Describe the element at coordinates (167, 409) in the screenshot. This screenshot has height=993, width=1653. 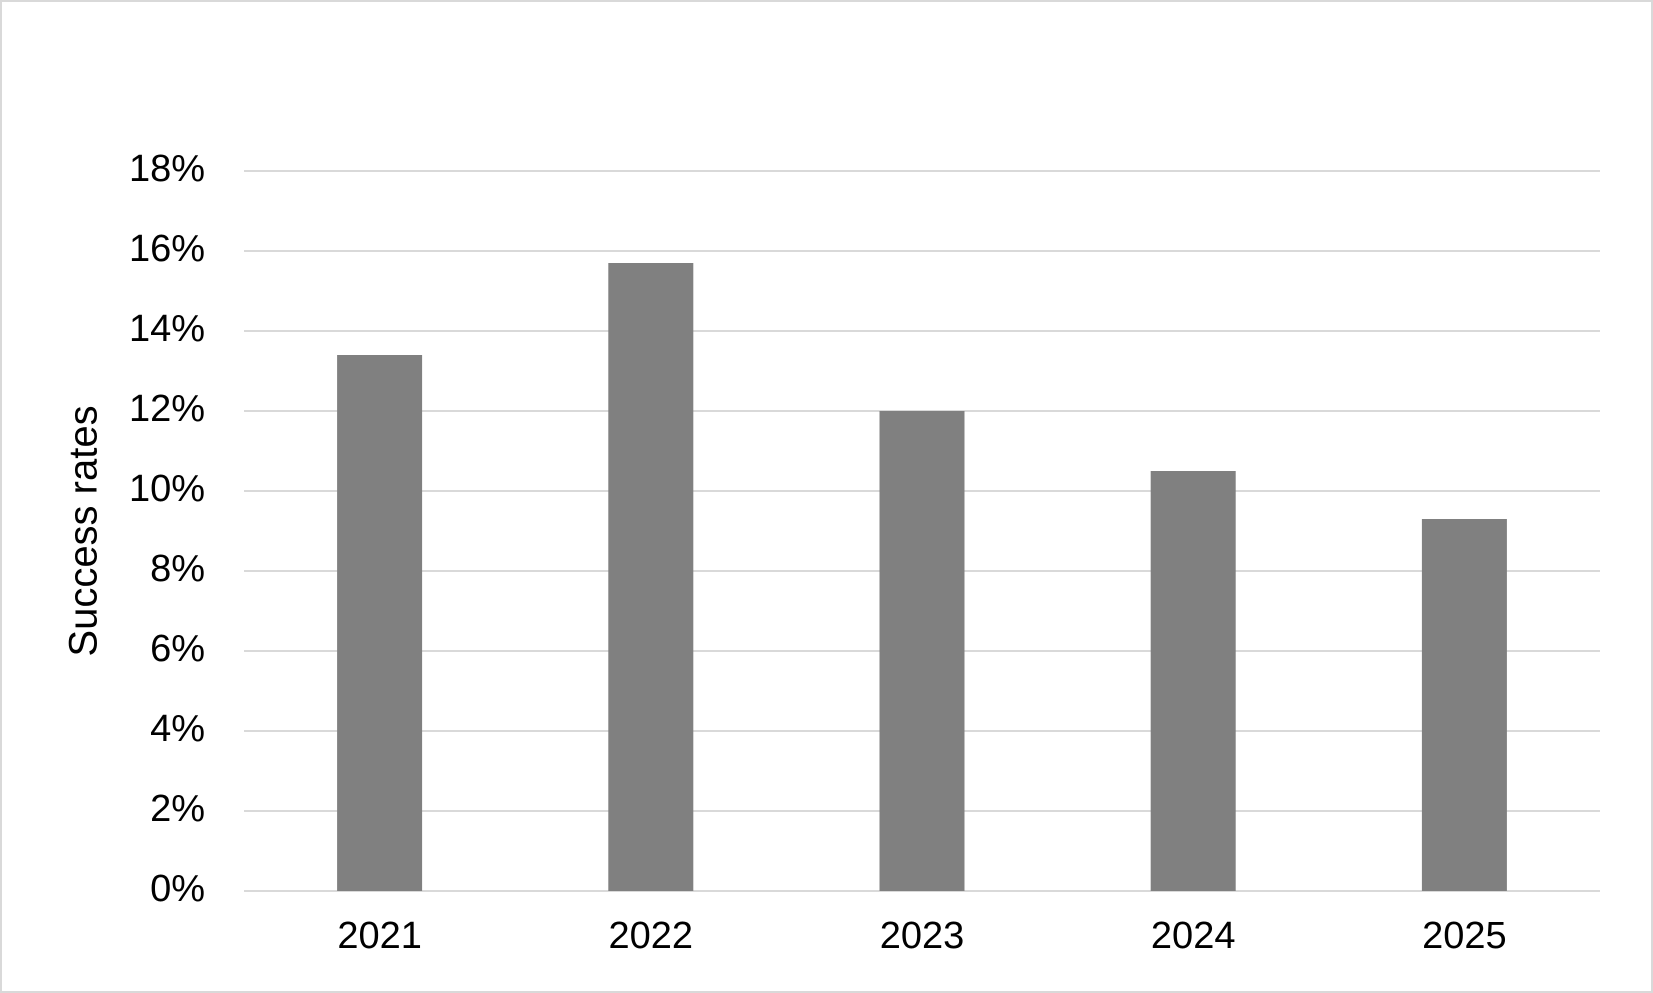
I see `y-tick-label: 12%` at that location.